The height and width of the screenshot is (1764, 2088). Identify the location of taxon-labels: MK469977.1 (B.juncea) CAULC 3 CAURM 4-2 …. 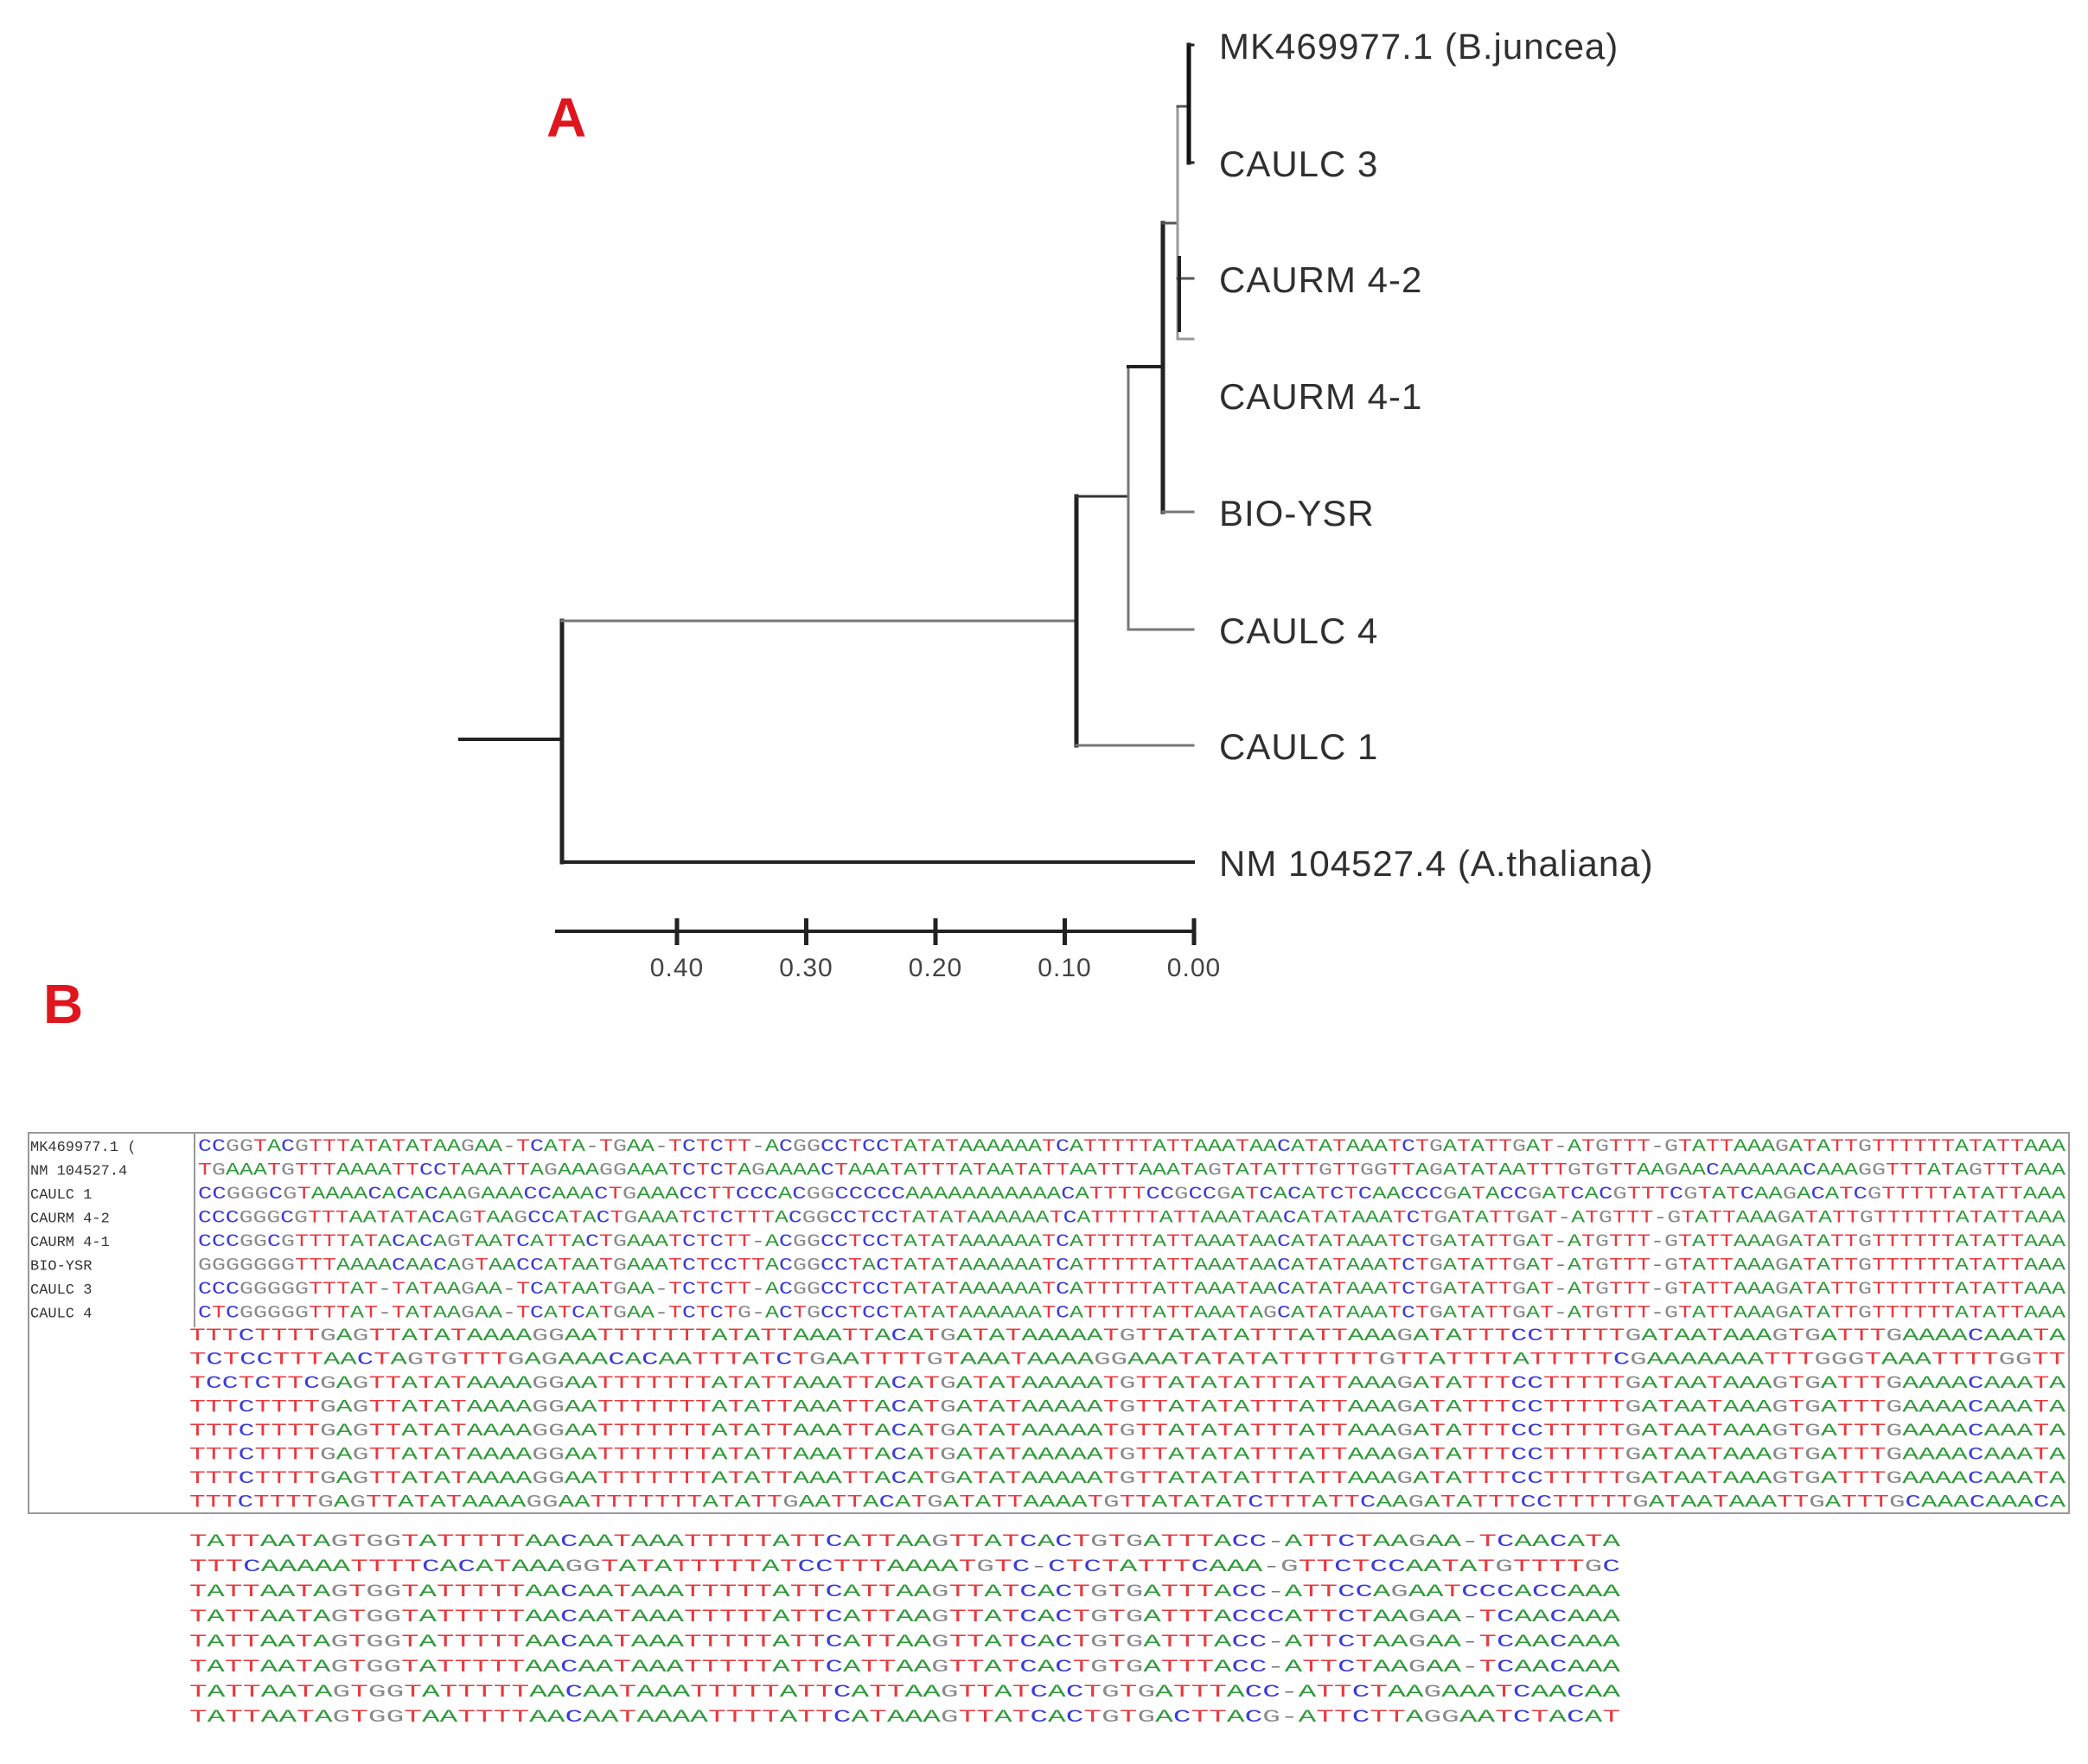
(1436, 455).